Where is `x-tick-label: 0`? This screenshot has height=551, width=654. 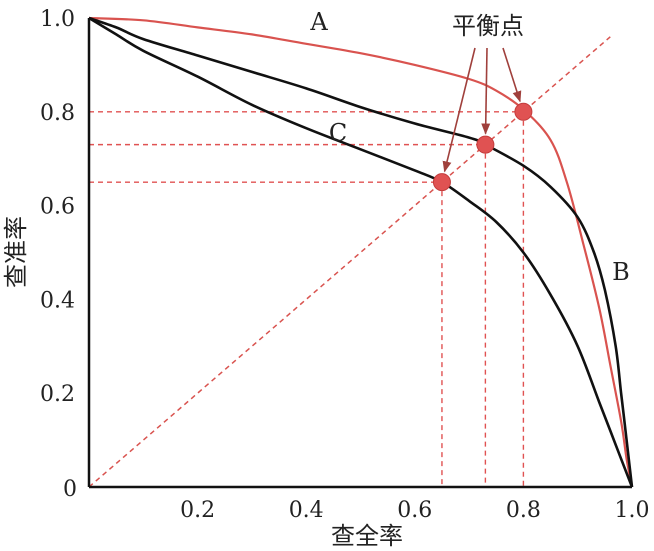 x-tick-label: 0 is located at coordinates (70, 489).